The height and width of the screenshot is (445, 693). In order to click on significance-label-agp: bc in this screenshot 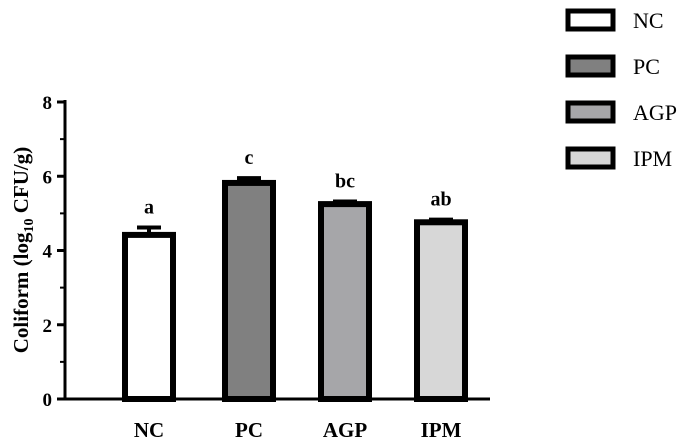, I will do `click(345, 181)`.